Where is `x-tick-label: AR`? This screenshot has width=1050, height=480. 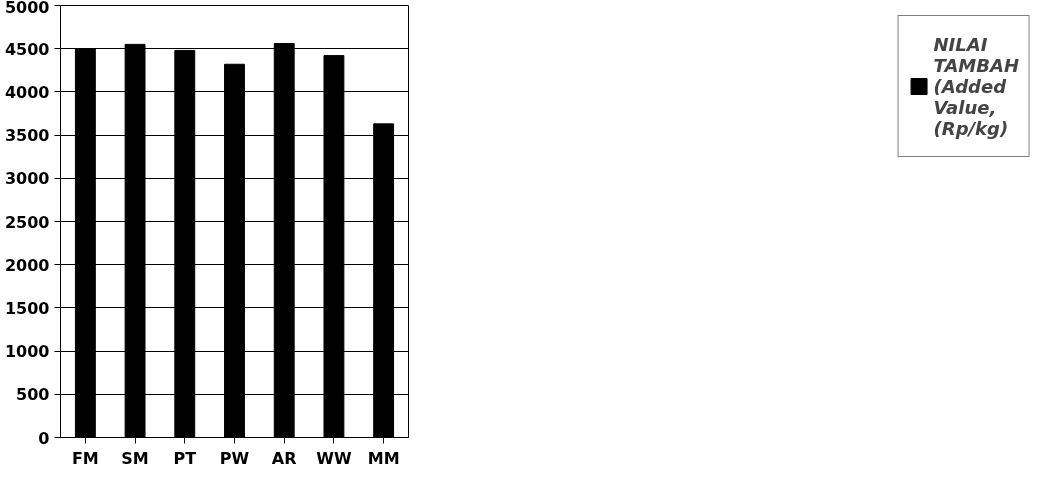 x-tick-label: AR is located at coordinates (284, 458).